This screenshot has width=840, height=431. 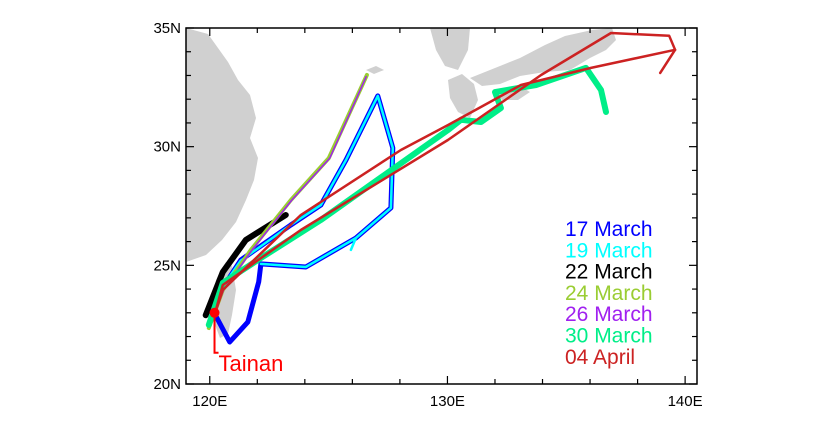 What do you see at coordinates (209, 401) in the screenshot?
I see `x-tick-label: 120E` at bounding box center [209, 401].